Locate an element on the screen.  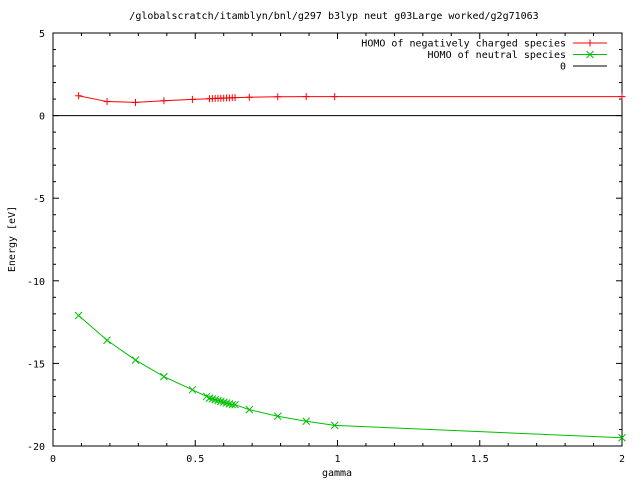
y-tick-label: -10 is located at coordinates (36, 282).